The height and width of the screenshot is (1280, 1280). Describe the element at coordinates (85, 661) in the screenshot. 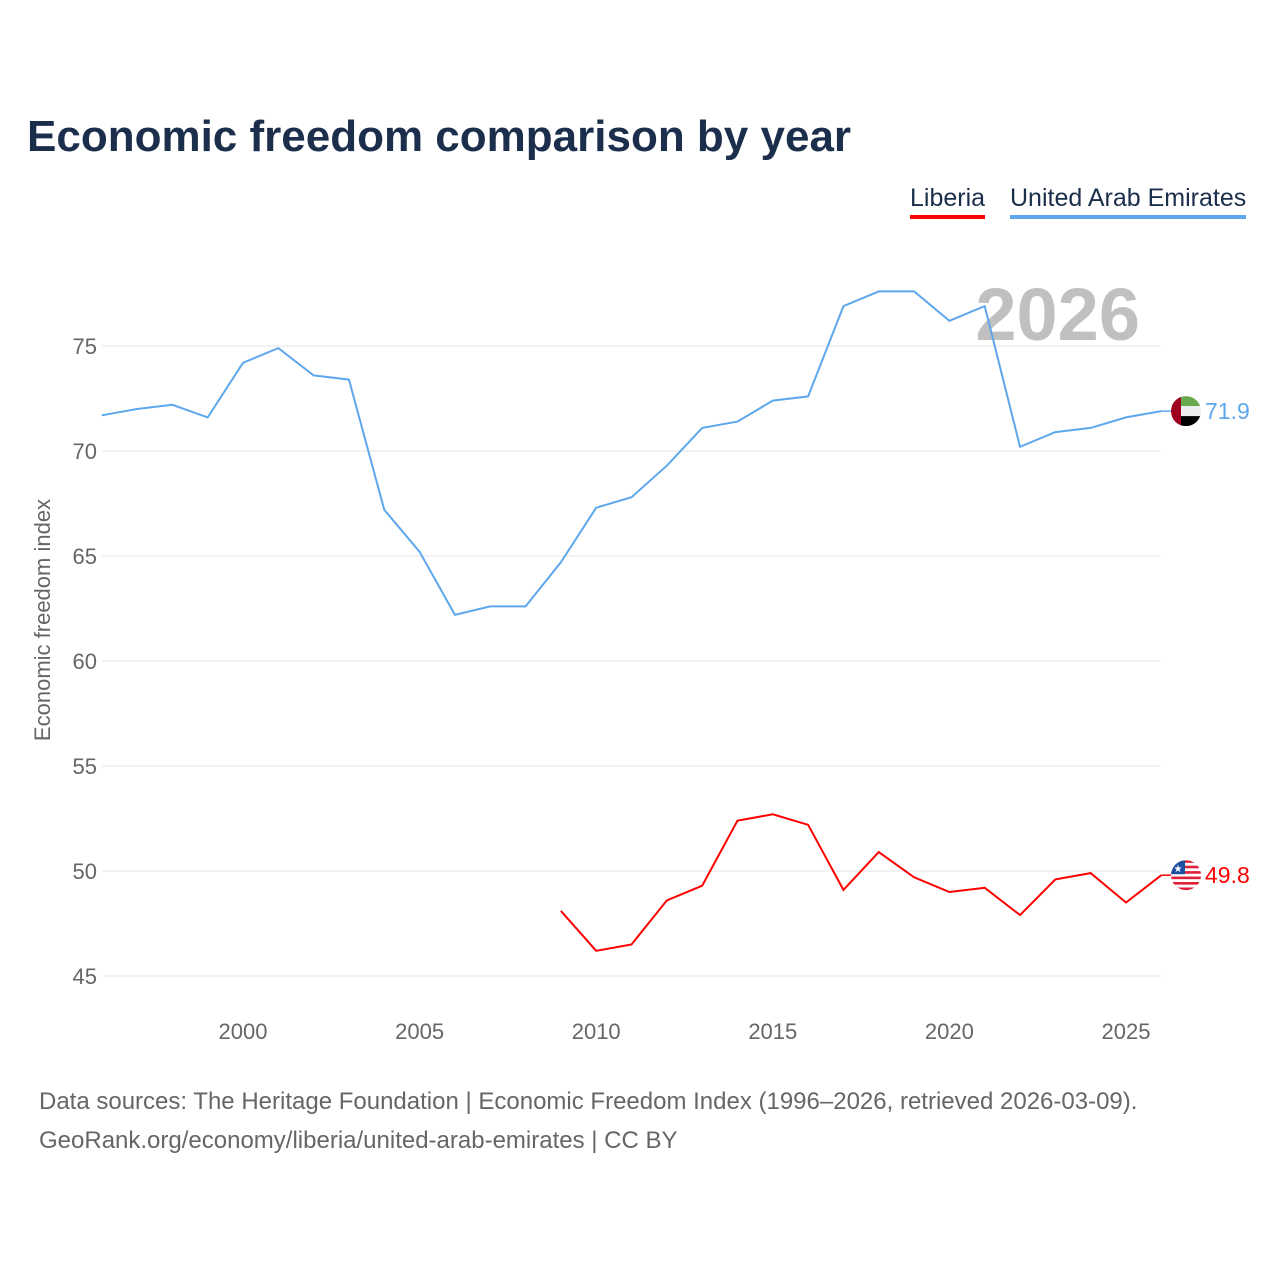

I see `y-tick-label: 60` at that location.